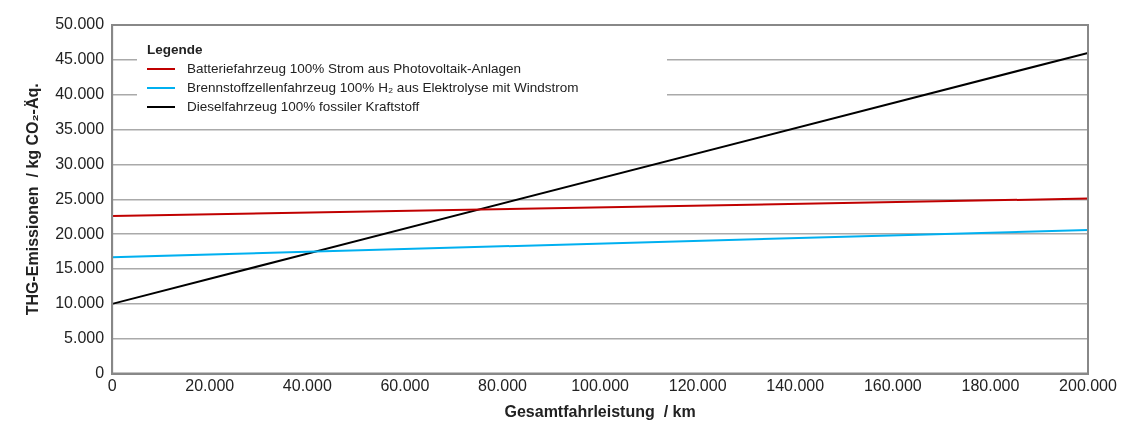  What do you see at coordinates (175, 49) in the screenshot?
I see `legend-title: Legende` at bounding box center [175, 49].